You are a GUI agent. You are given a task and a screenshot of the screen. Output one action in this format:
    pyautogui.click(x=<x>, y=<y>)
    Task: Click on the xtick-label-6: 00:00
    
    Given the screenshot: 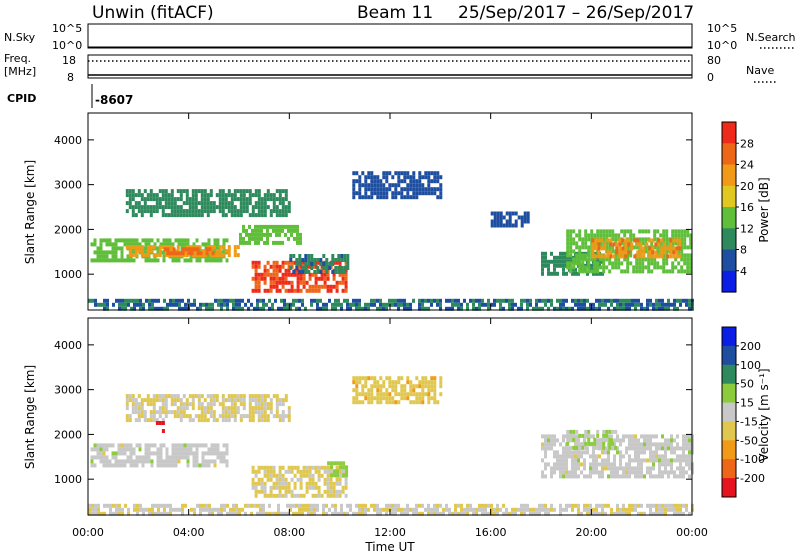 What is the action you would take?
    pyautogui.click(x=692, y=532)
    